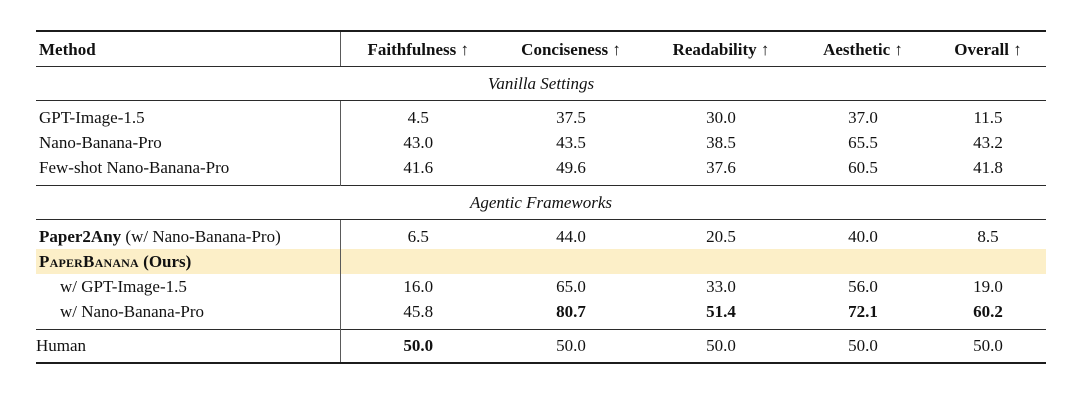 The width and height of the screenshot is (1080, 407). I want to click on indented-method-label: w/ Nano-Banana-Pro, so click(121, 311).